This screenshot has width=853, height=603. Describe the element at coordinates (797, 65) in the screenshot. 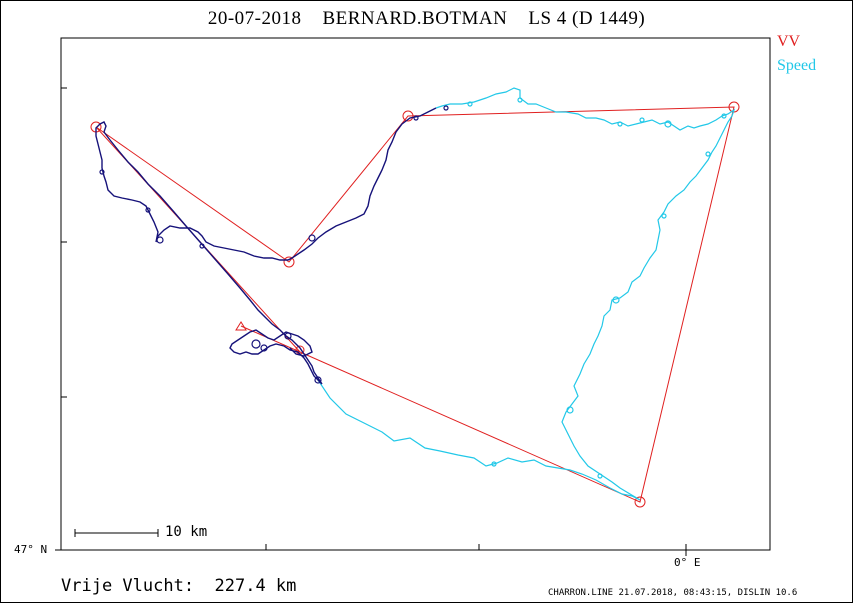

I see `legend-speed: Speed` at that location.